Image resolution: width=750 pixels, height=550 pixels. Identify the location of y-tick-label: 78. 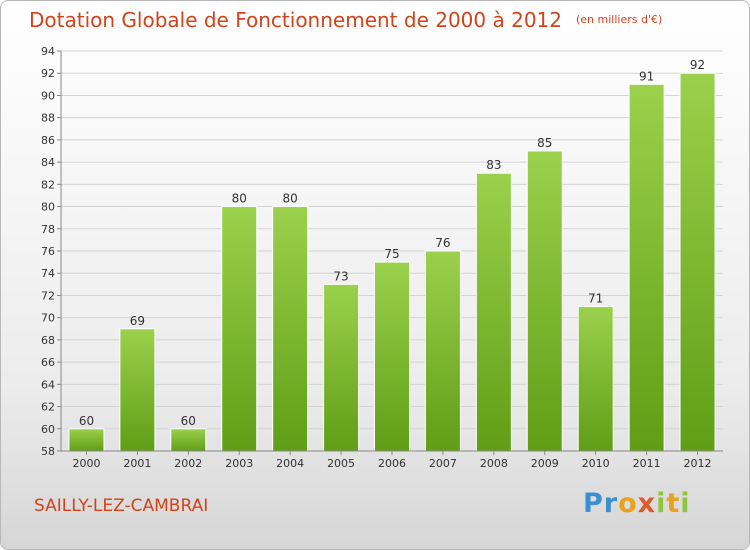
(48, 229).